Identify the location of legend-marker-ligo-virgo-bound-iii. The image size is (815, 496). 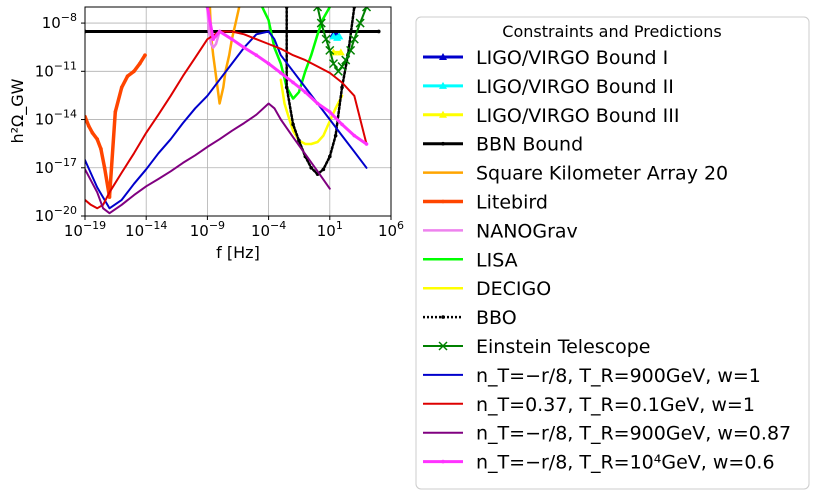
(443, 114).